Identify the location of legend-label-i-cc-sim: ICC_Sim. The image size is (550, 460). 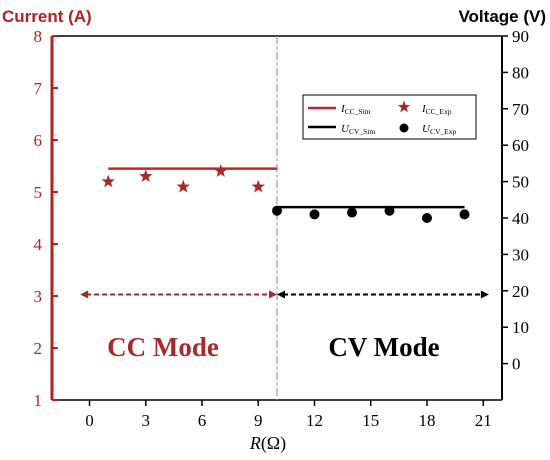
(355, 109).